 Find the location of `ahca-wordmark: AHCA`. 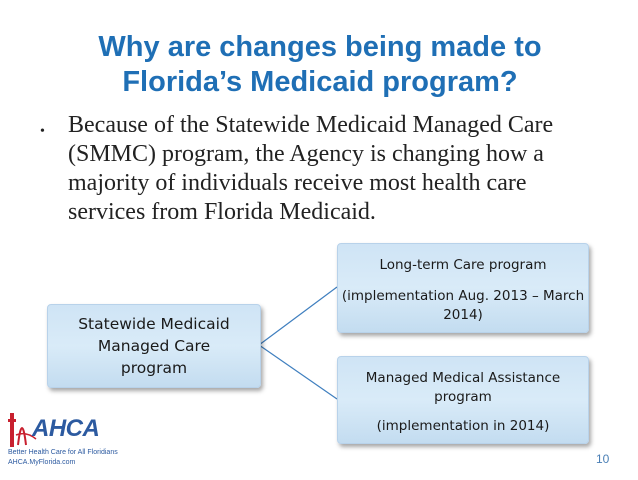

ahca-wordmark: AHCA is located at coordinates (66, 428).